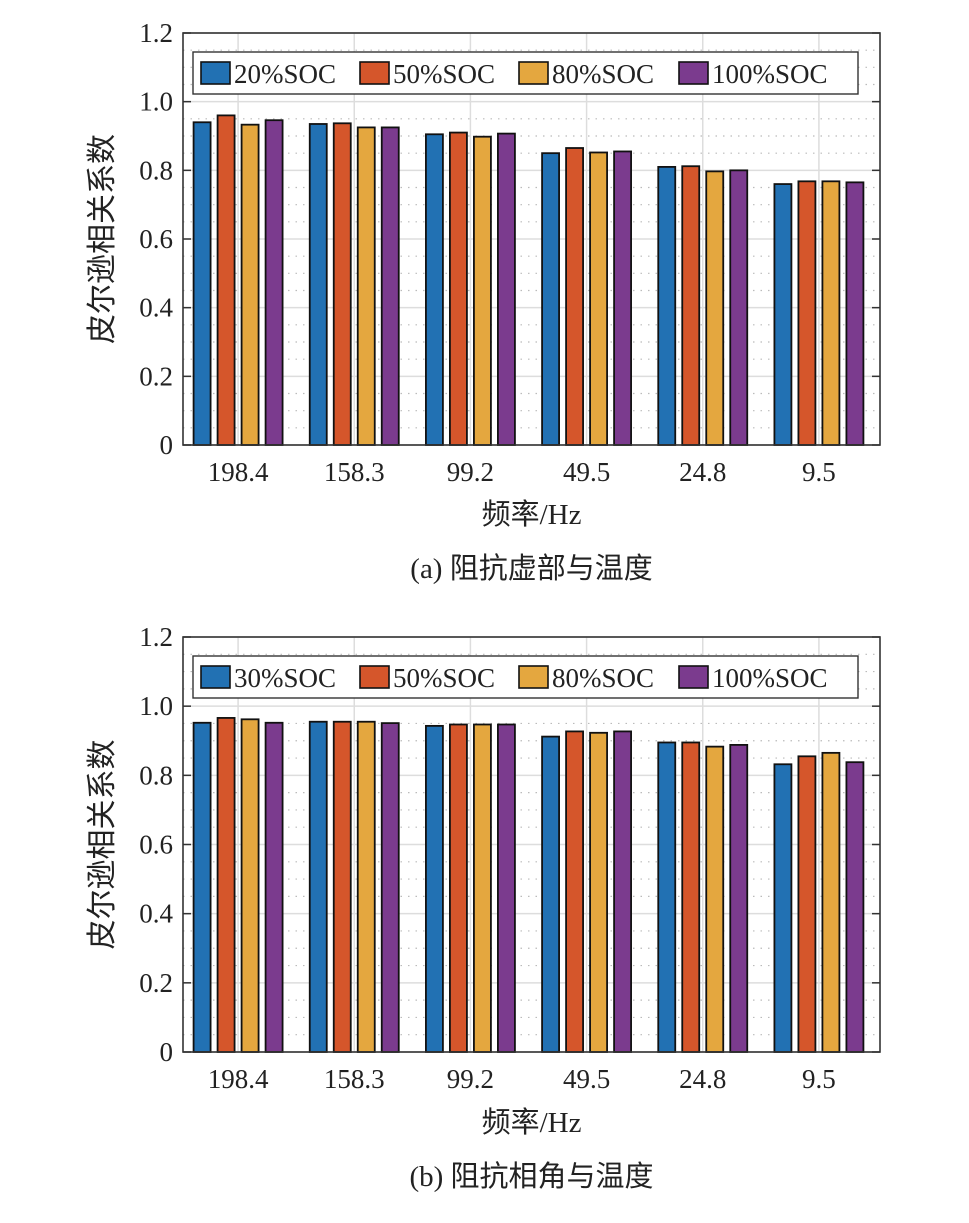  Describe the element at coordinates (156, 775) in the screenshot. I see `y-tick-label: 0.8` at that location.